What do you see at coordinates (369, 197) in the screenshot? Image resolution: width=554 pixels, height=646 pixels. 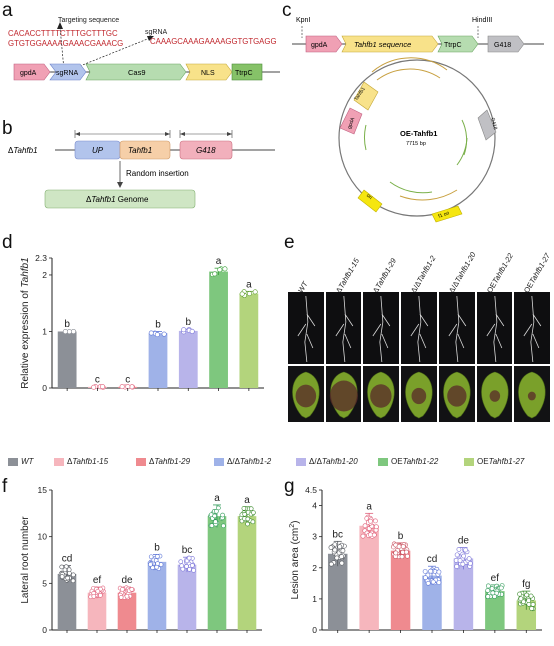 I see `map-ori-label: ori` at bounding box center [369, 197].